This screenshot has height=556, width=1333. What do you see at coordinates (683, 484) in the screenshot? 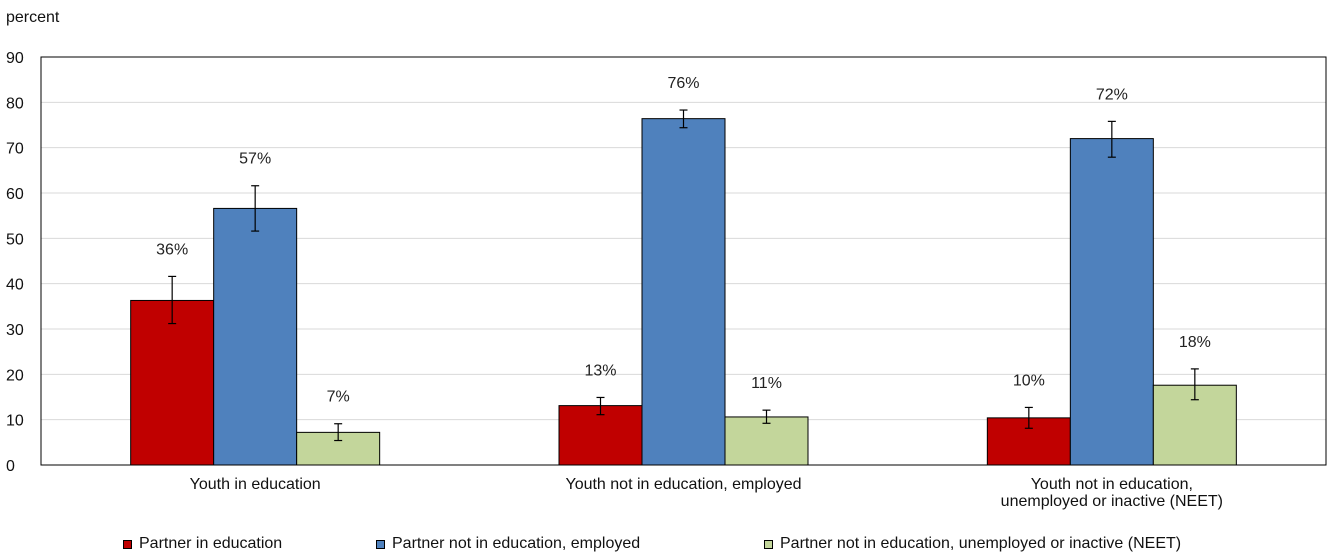
I see `x-category-label: Youth not in education, employed` at bounding box center [683, 484].